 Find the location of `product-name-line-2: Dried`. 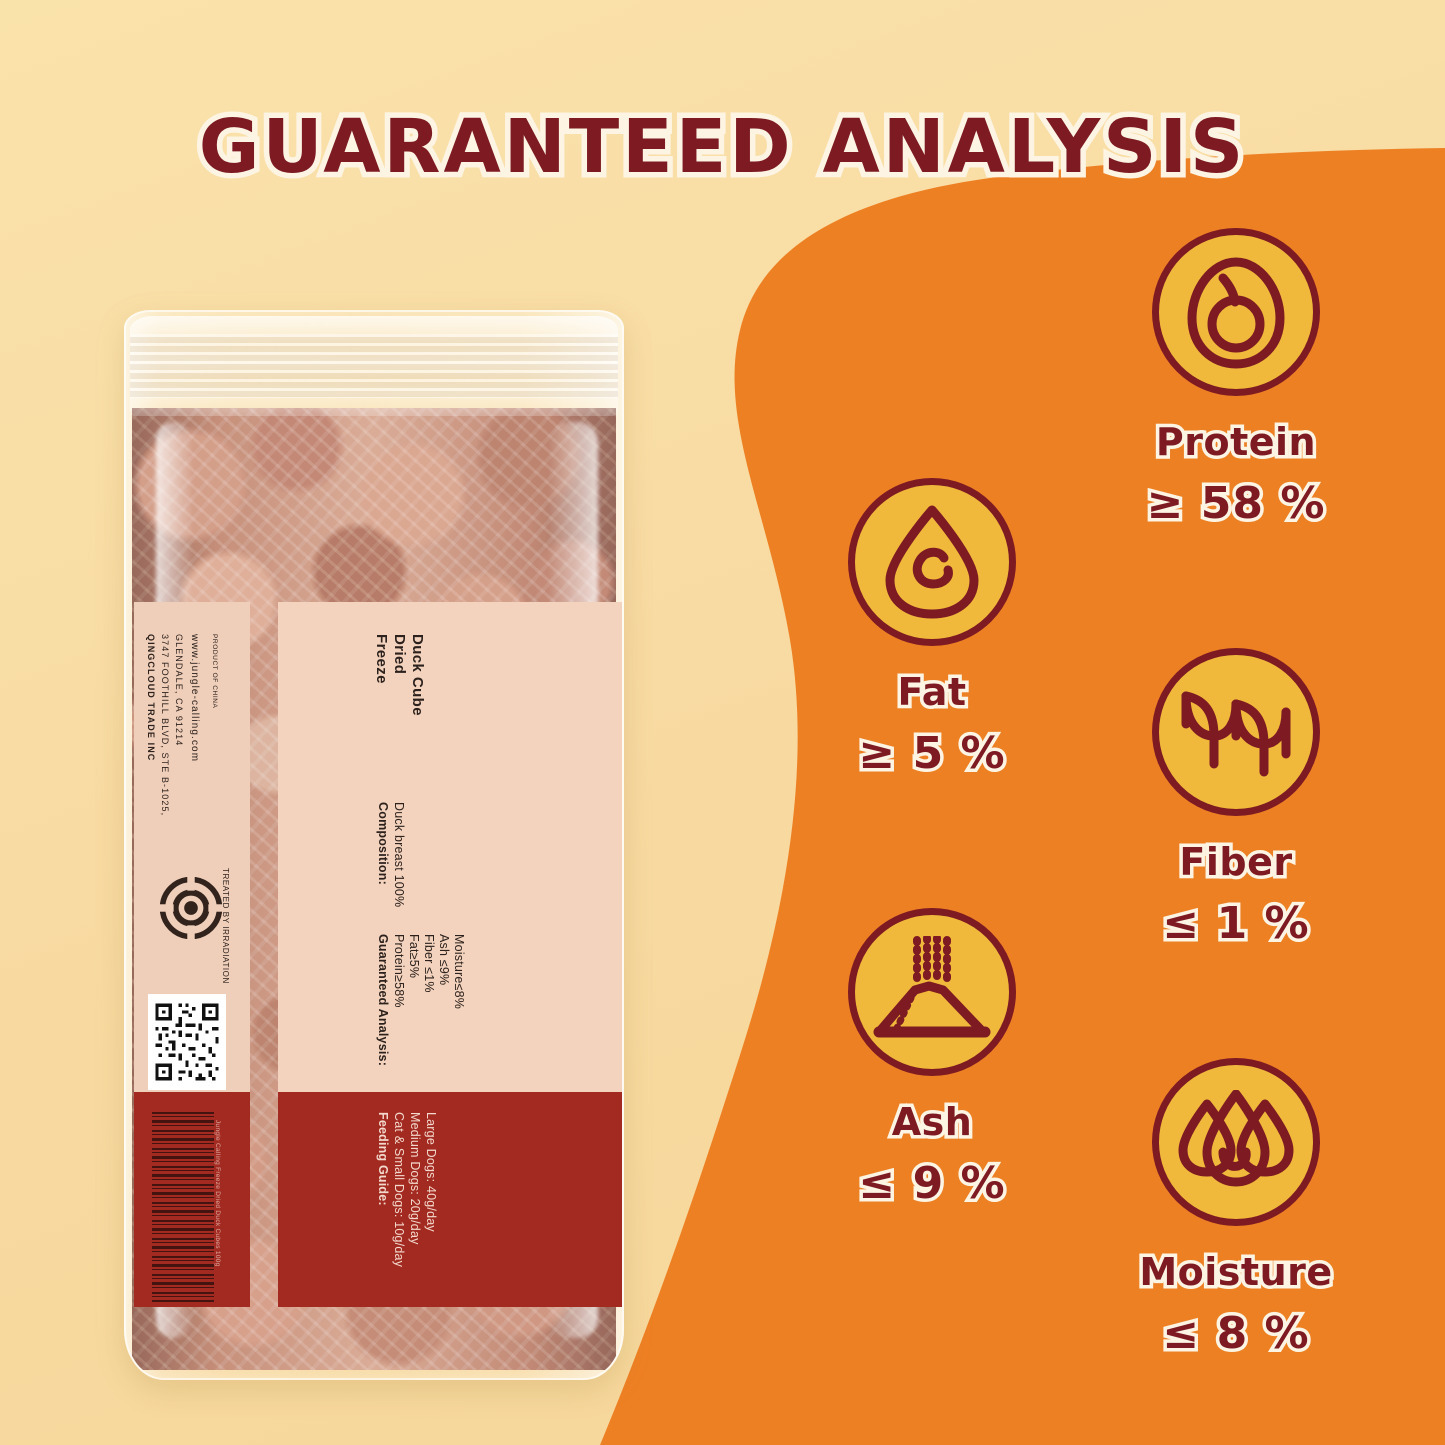

product-name-line-2: Dried is located at coordinates (399, 654).